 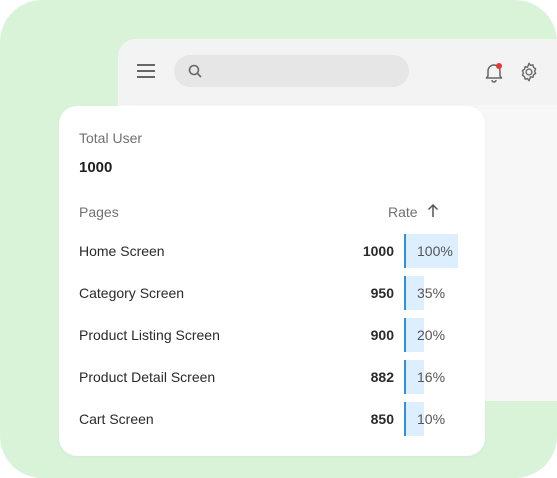 What do you see at coordinates (378, 251) in the screenshot?
I see `row-user-count: 1000` at bounding box center [378, 251].